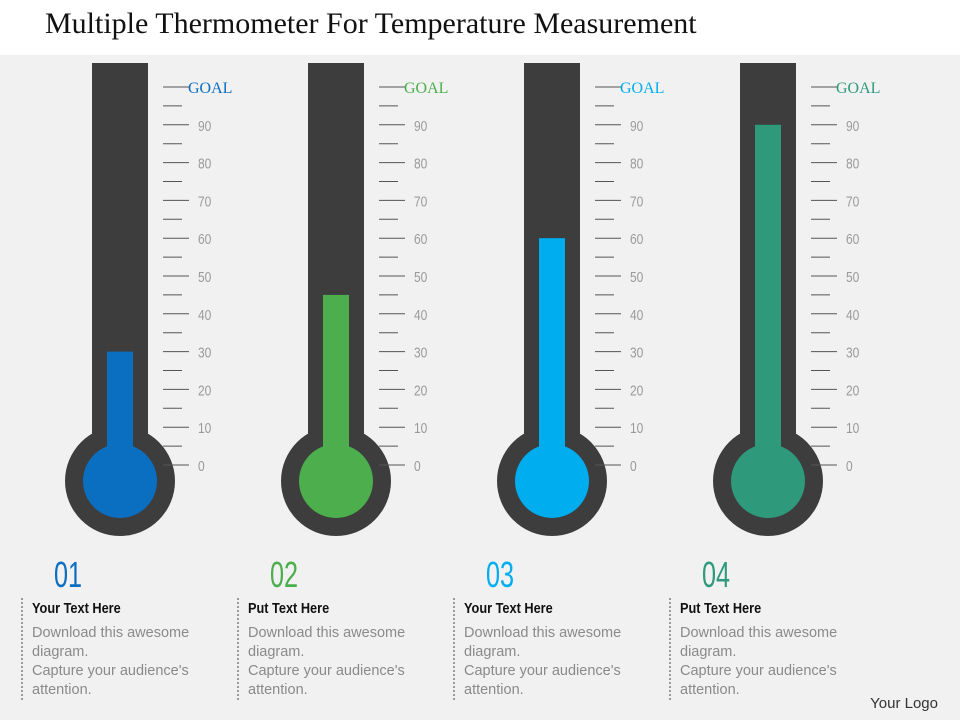 The width and height of the screenshot is (960, 720). I want to click on title-bar, so click(480, 27).